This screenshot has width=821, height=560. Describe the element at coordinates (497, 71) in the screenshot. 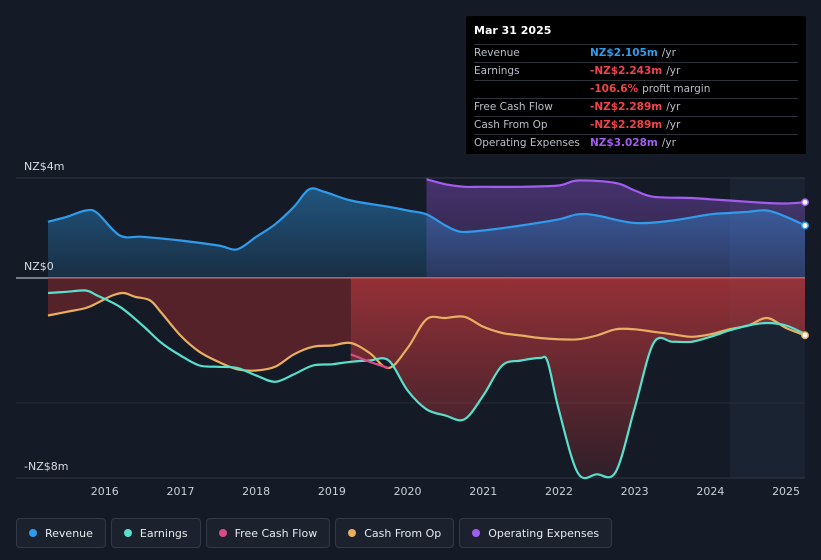

I see `tooltip-row-label: Earnings` at that location.